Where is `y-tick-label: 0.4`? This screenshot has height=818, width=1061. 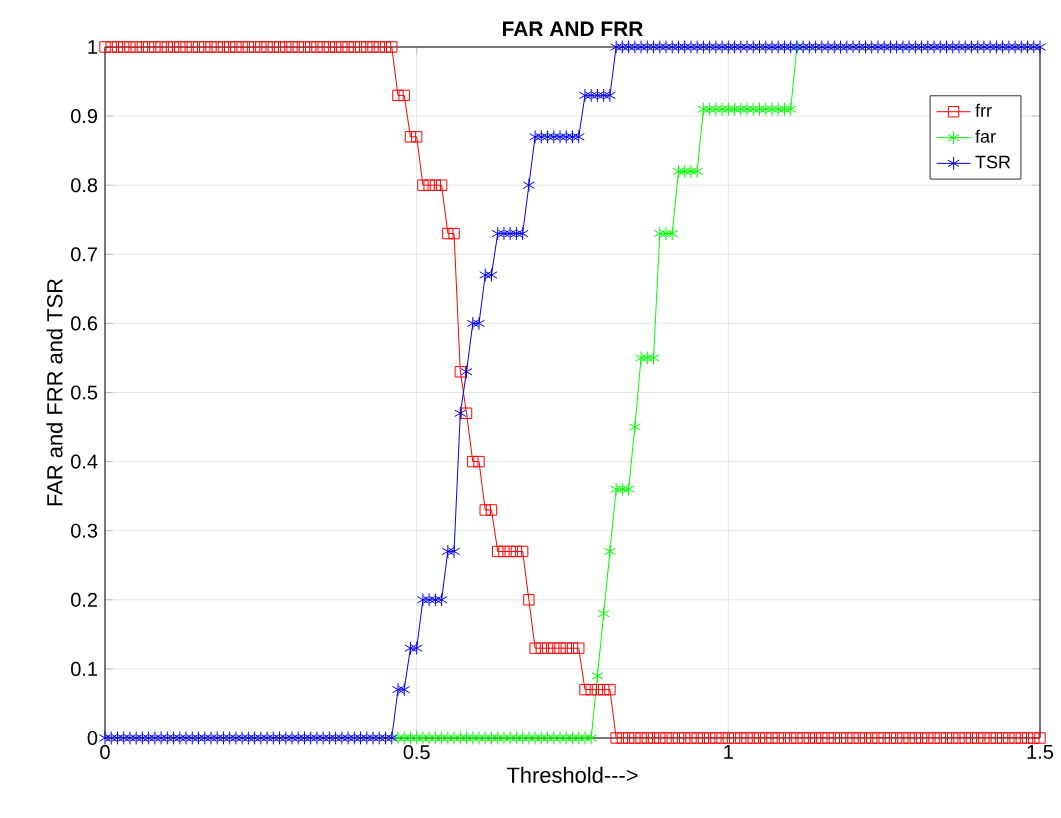 y-tick-label: 0.4 is located at coordinates (84, 461).